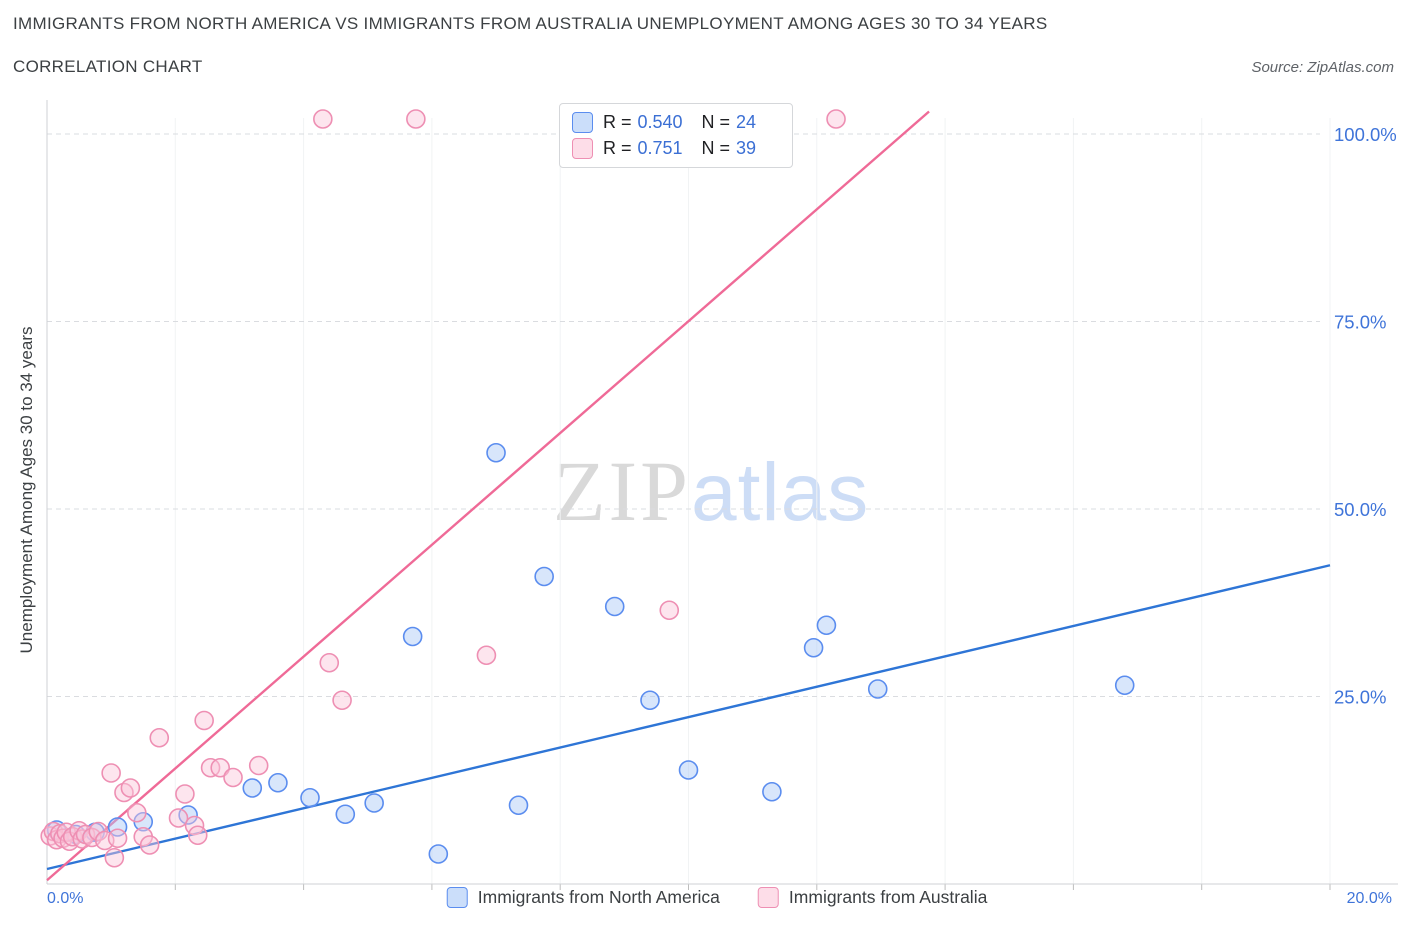 The image size is (1406, 930). I want to click on source-attribution: Source: ZipAtlas.com, so click(1322, 67).